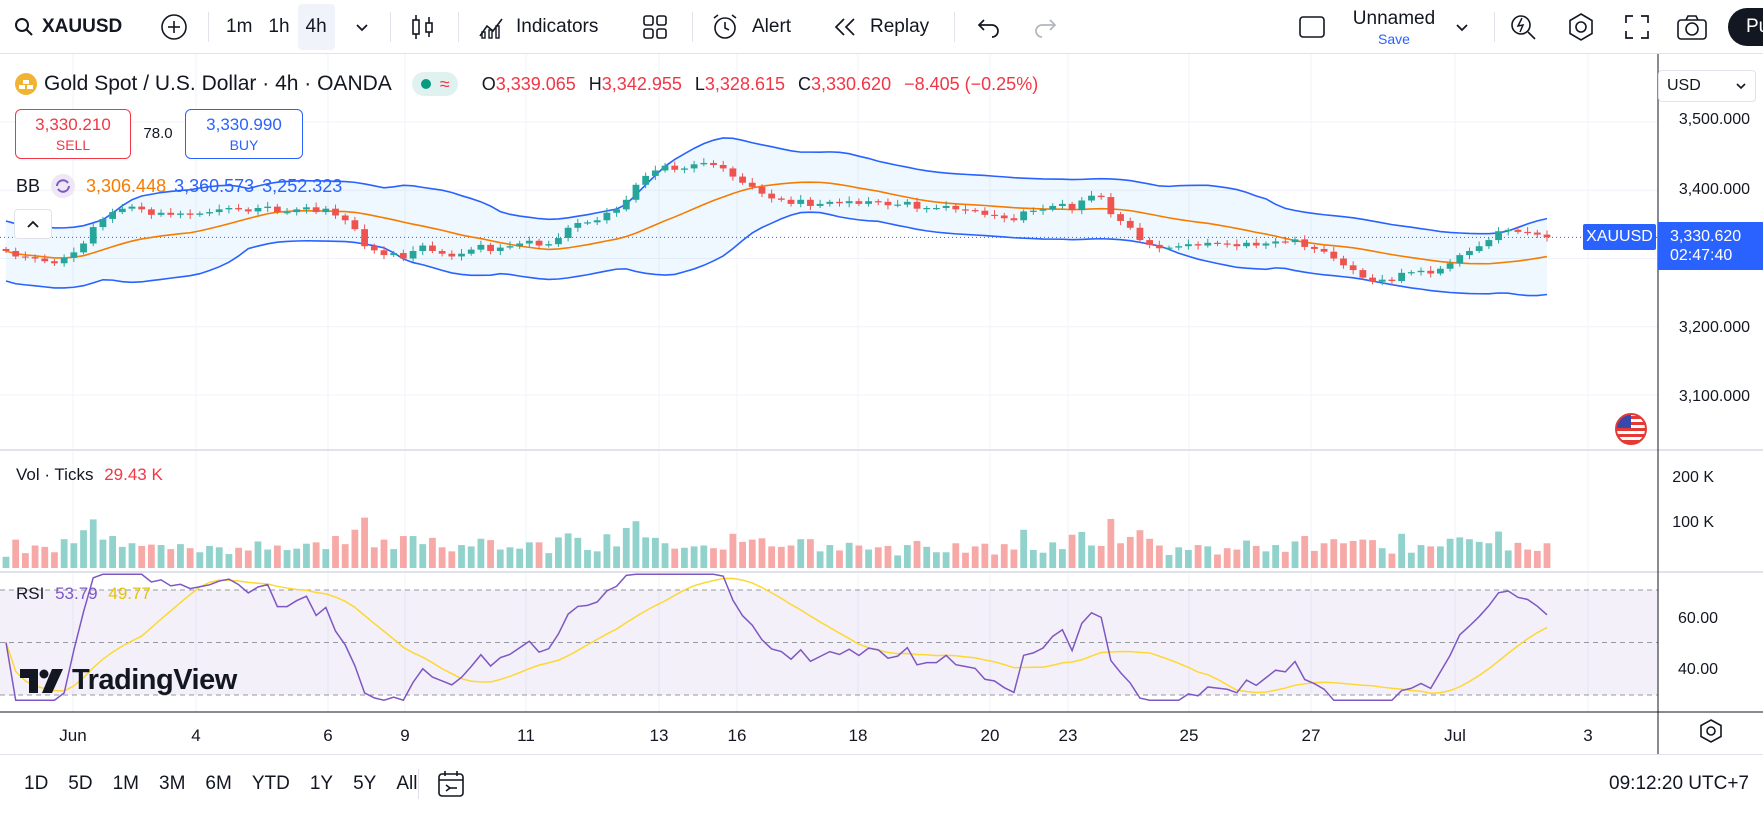 Image resolution: width=1763 pixels, height=825 pixels. What do you see at coordinates (776, 542) in the screenshot?
I see `volume-bars` at bounding box center [776, 542].